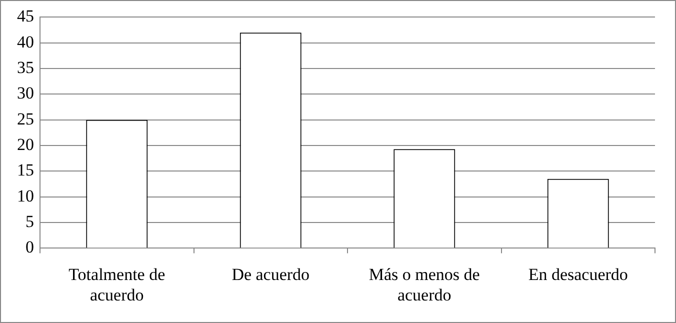 The image size is (676, 323). What do you see at coordinates (25, 67) in the screenshot?
I see `y-tick-label: 35` at bounding box center [25, 67].